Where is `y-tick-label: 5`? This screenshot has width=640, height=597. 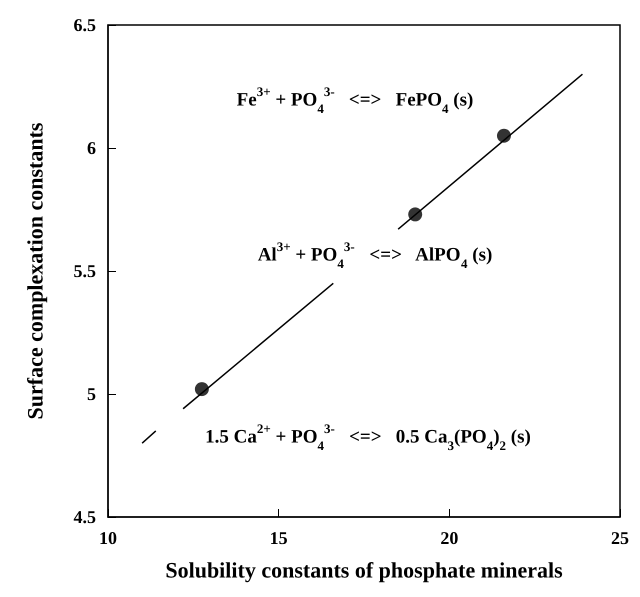
y-tick-label: 5 is located at coordinates (91, 394).